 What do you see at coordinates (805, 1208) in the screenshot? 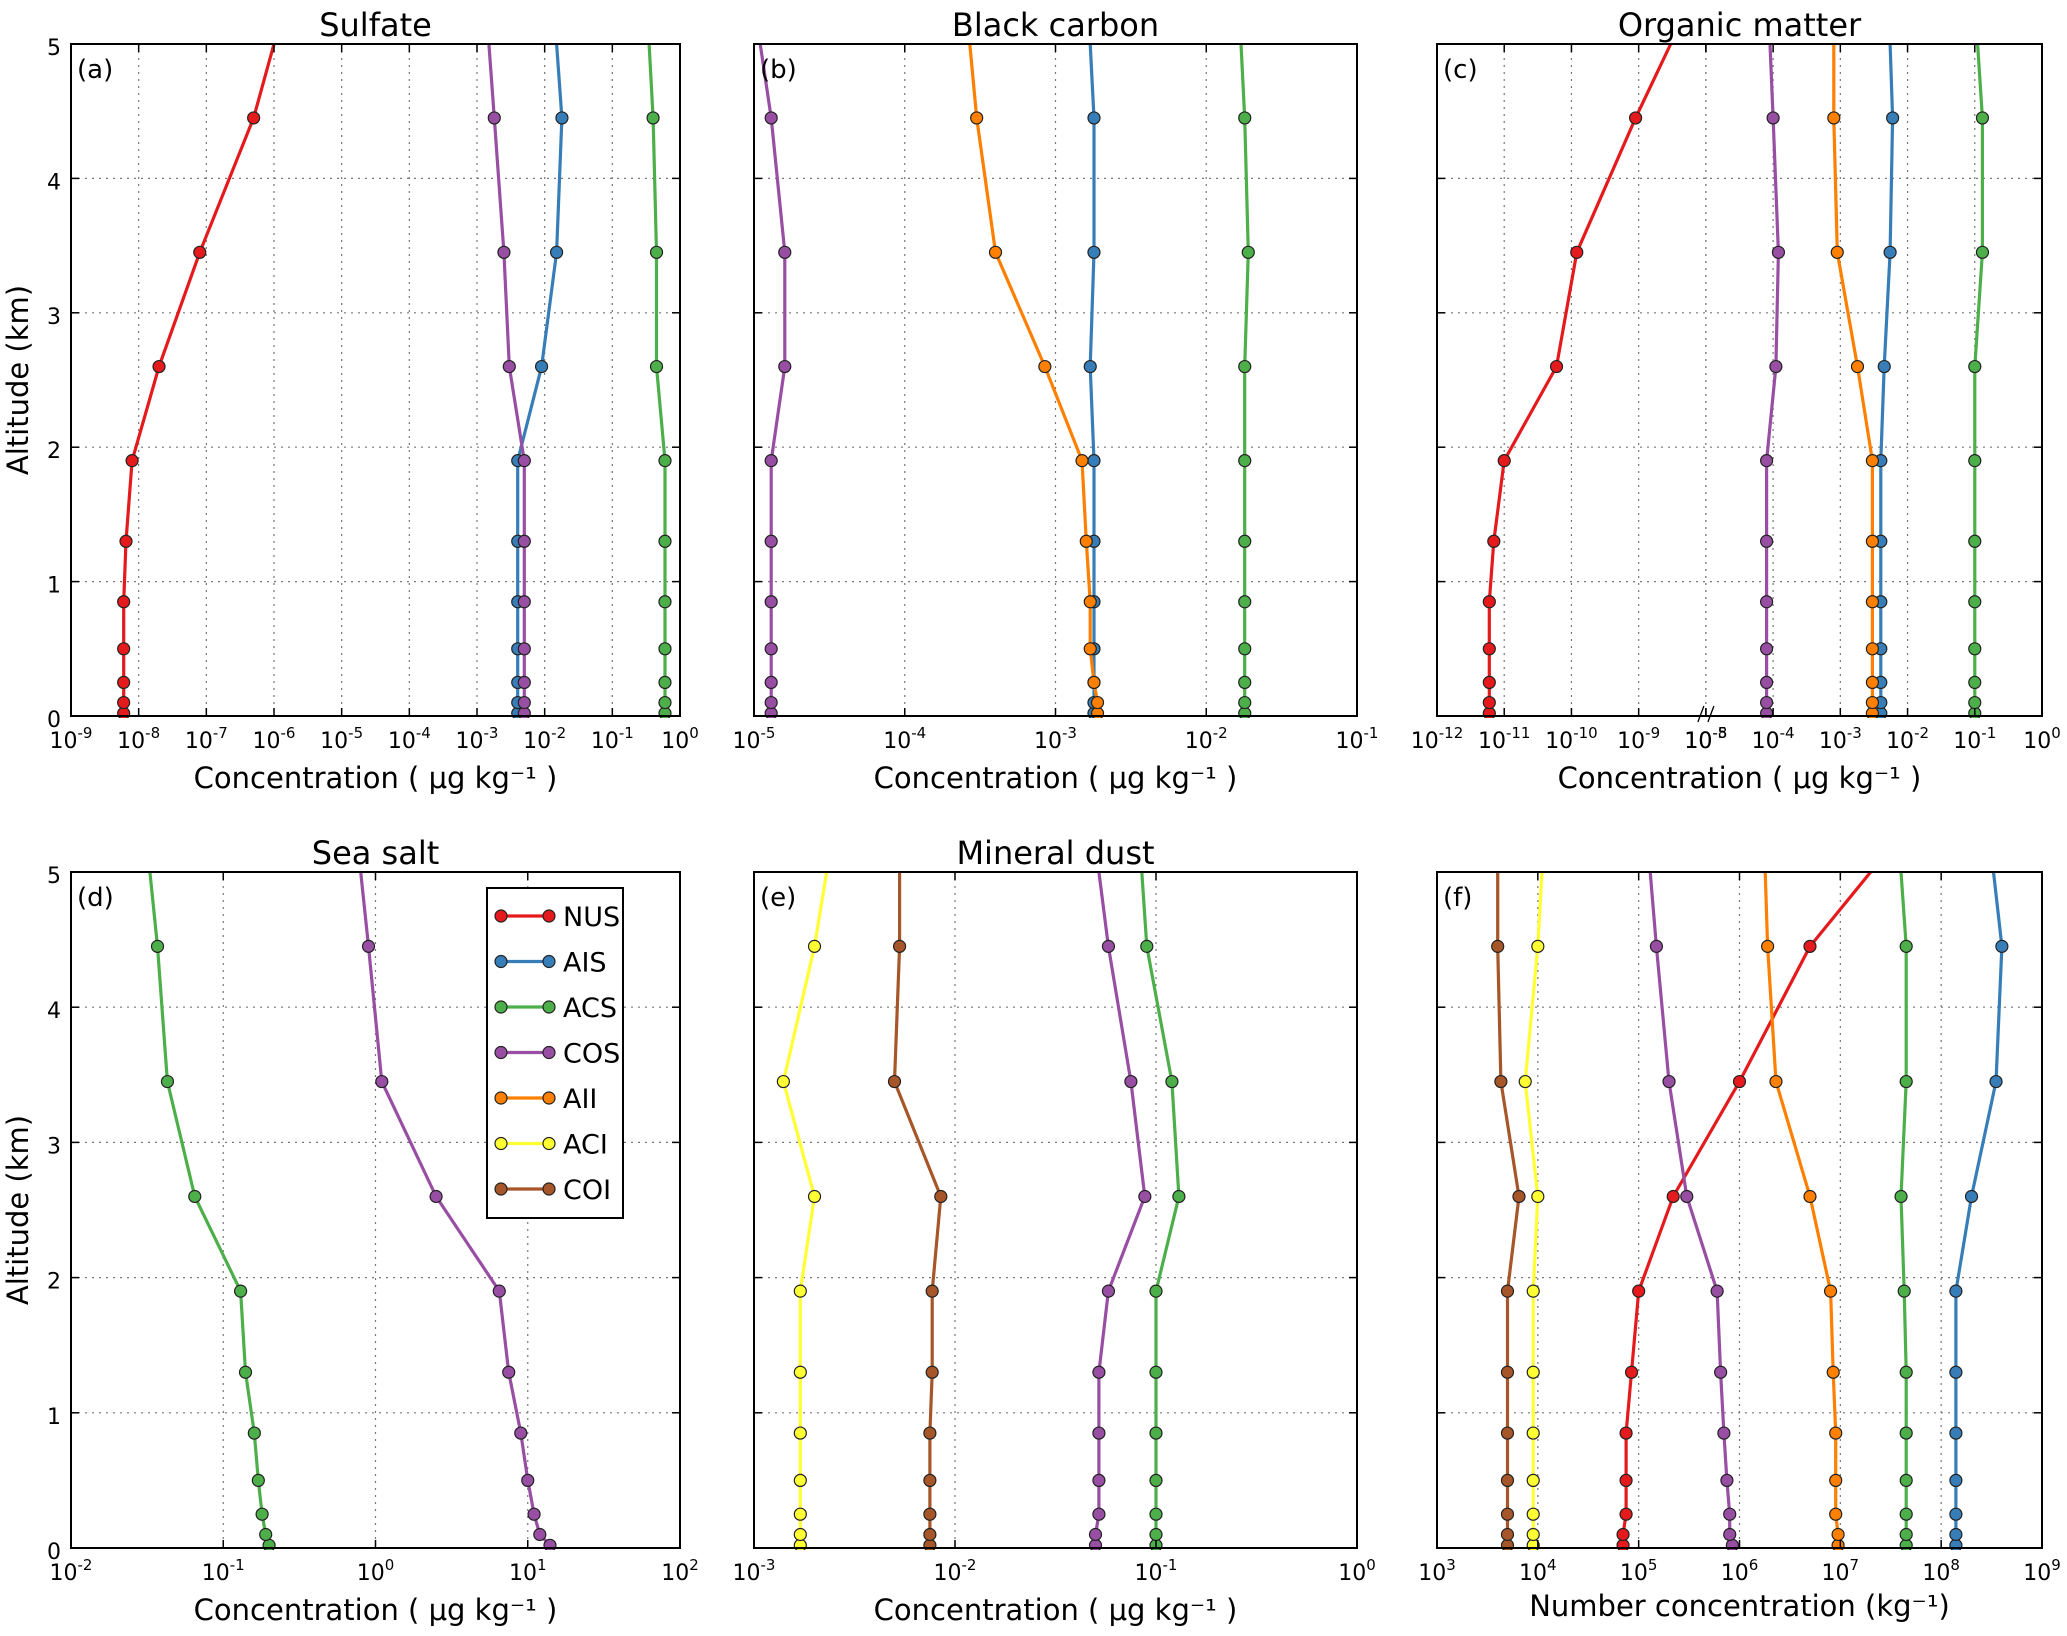
I see `series-line-ACI` at bounding box center [805, 1208].